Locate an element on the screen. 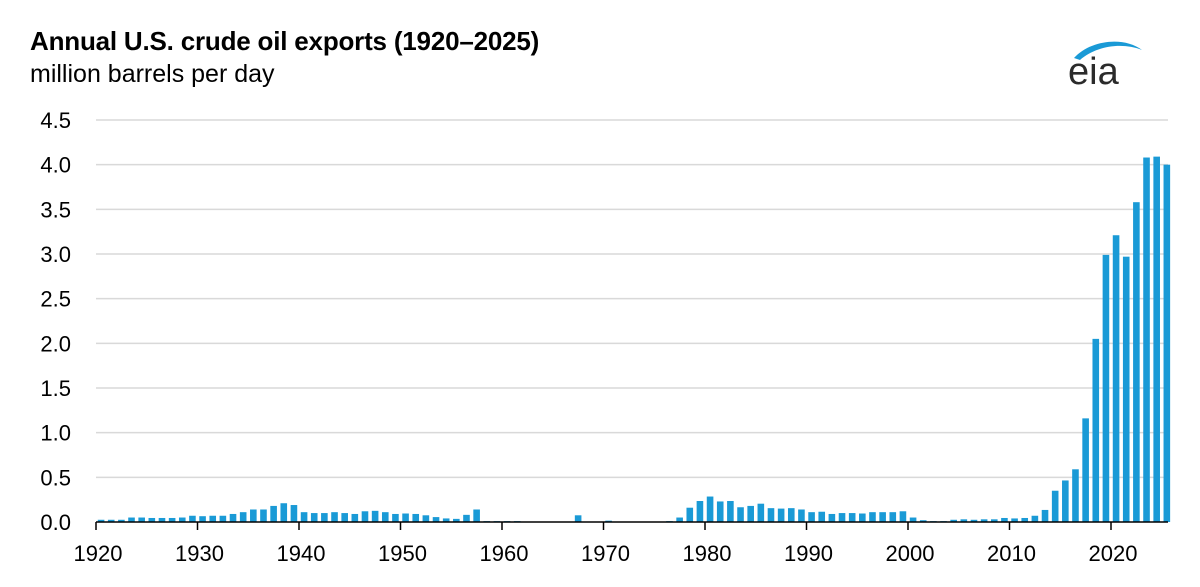  y-tick-label: 2.5 is located at coordinates (55, 299).